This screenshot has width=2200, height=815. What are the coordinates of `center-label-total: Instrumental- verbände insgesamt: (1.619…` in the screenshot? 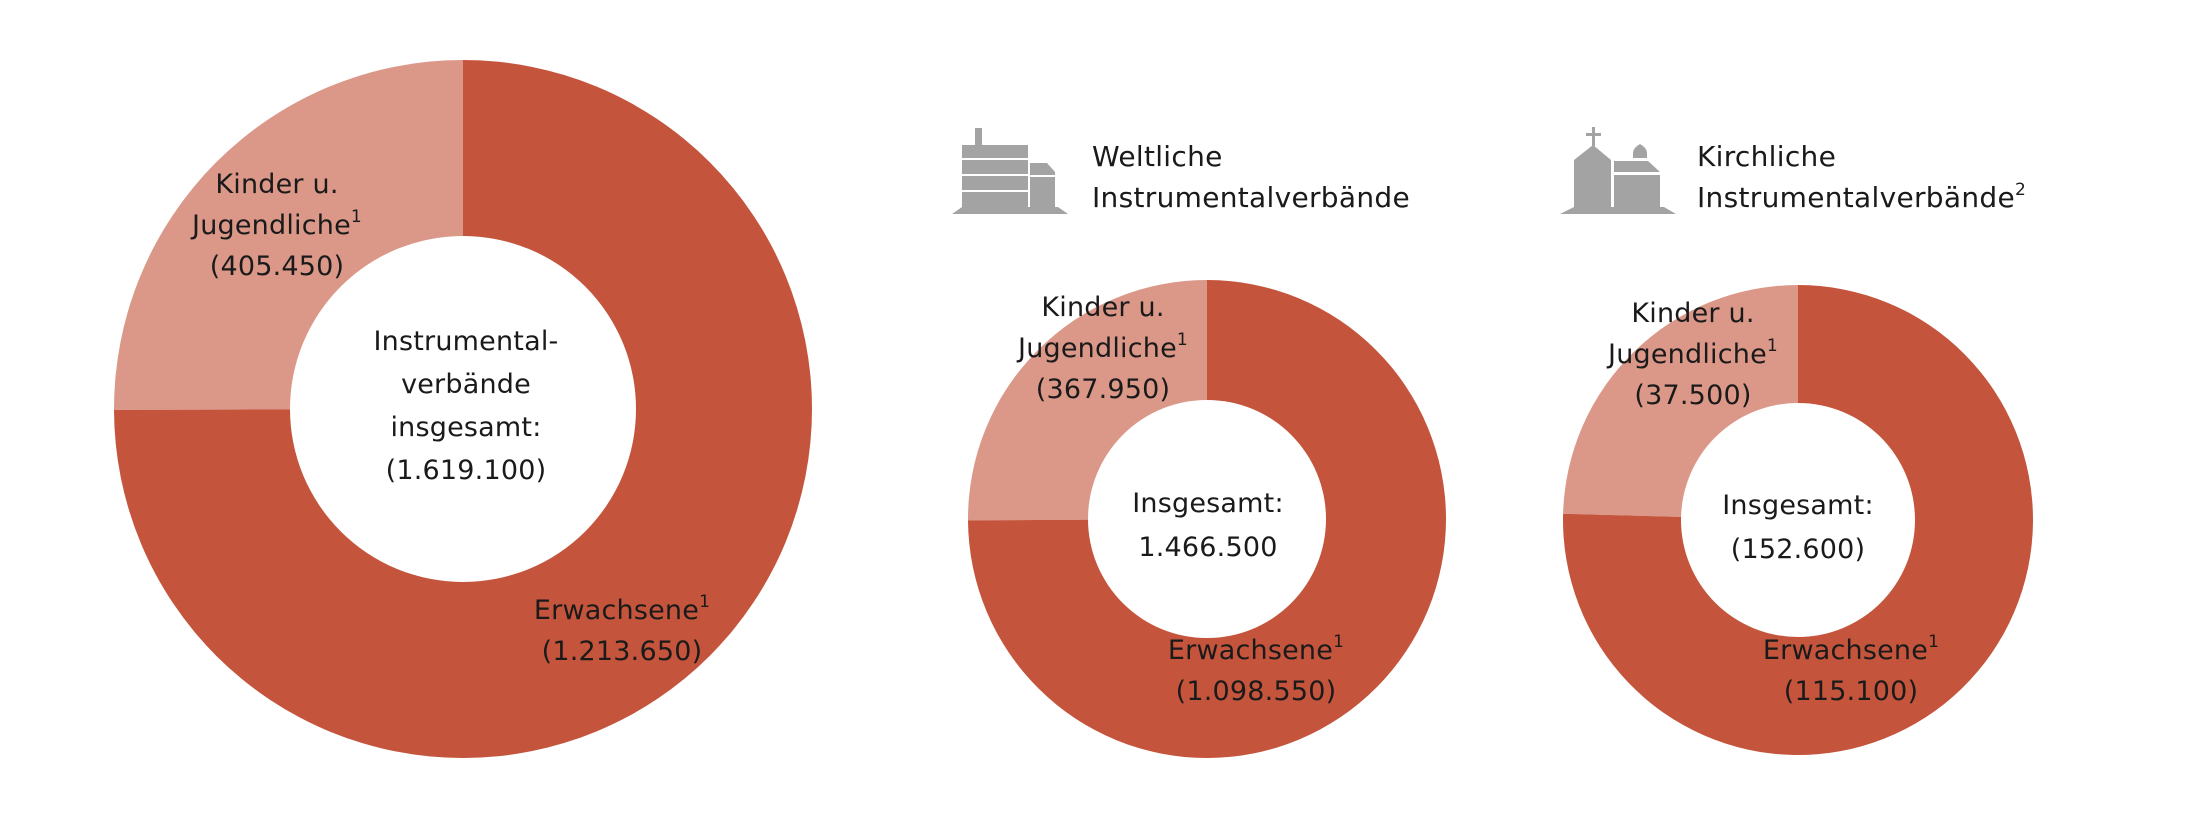 It's located at (466, 406).